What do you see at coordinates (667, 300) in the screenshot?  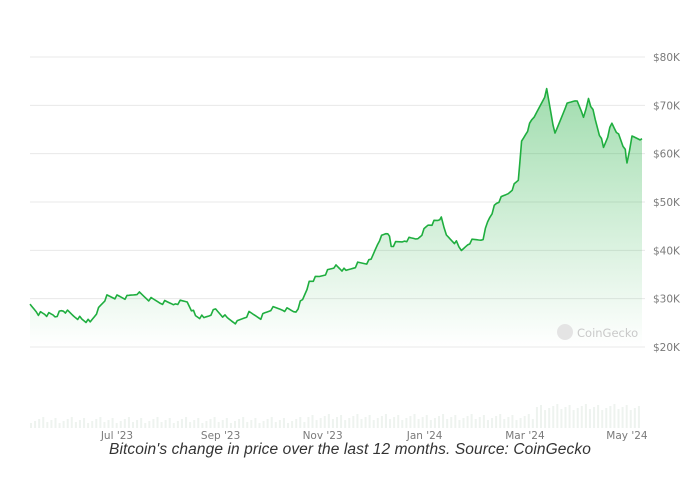 I see `y-tick-label: $30K` at bounding box center [667, 300].